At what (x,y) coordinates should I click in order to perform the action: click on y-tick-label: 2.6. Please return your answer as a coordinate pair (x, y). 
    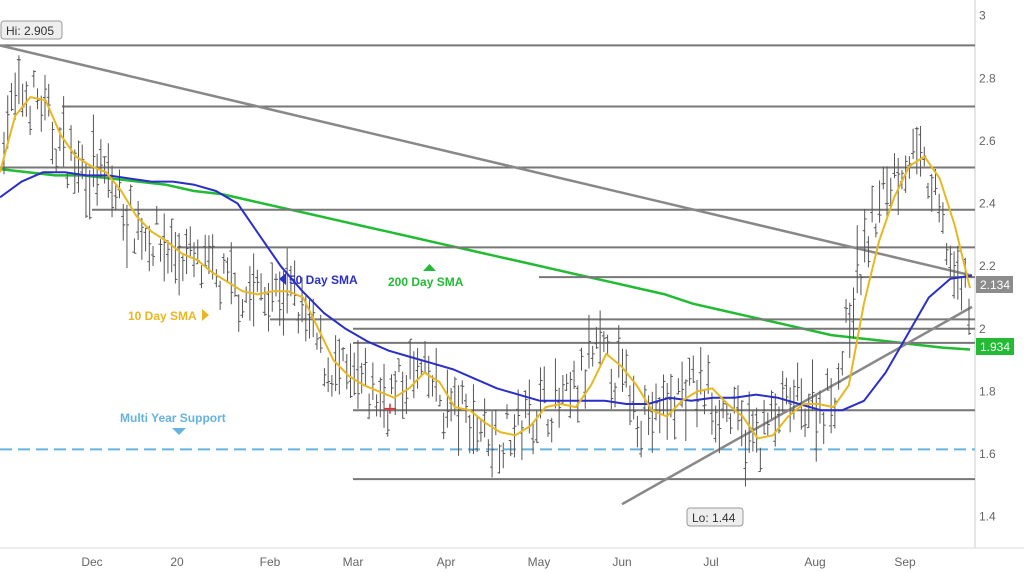
    Looking at the image, I should click on (987, 141).